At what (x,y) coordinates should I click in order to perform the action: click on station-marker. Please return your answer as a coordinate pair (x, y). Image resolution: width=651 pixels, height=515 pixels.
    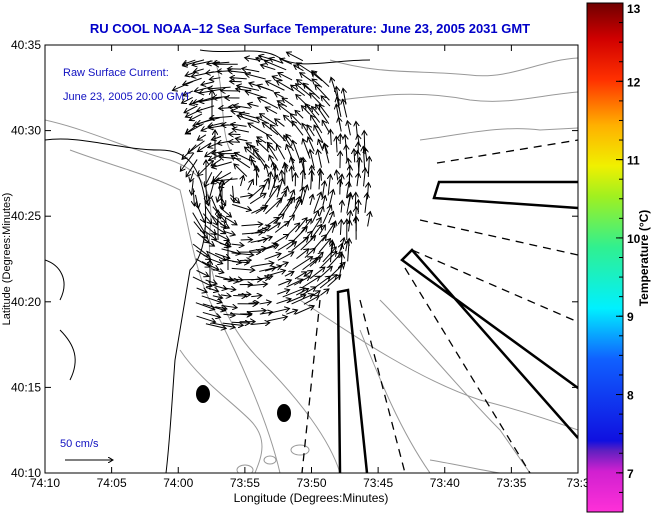
    Looking at the image, I should click on (203, 394).